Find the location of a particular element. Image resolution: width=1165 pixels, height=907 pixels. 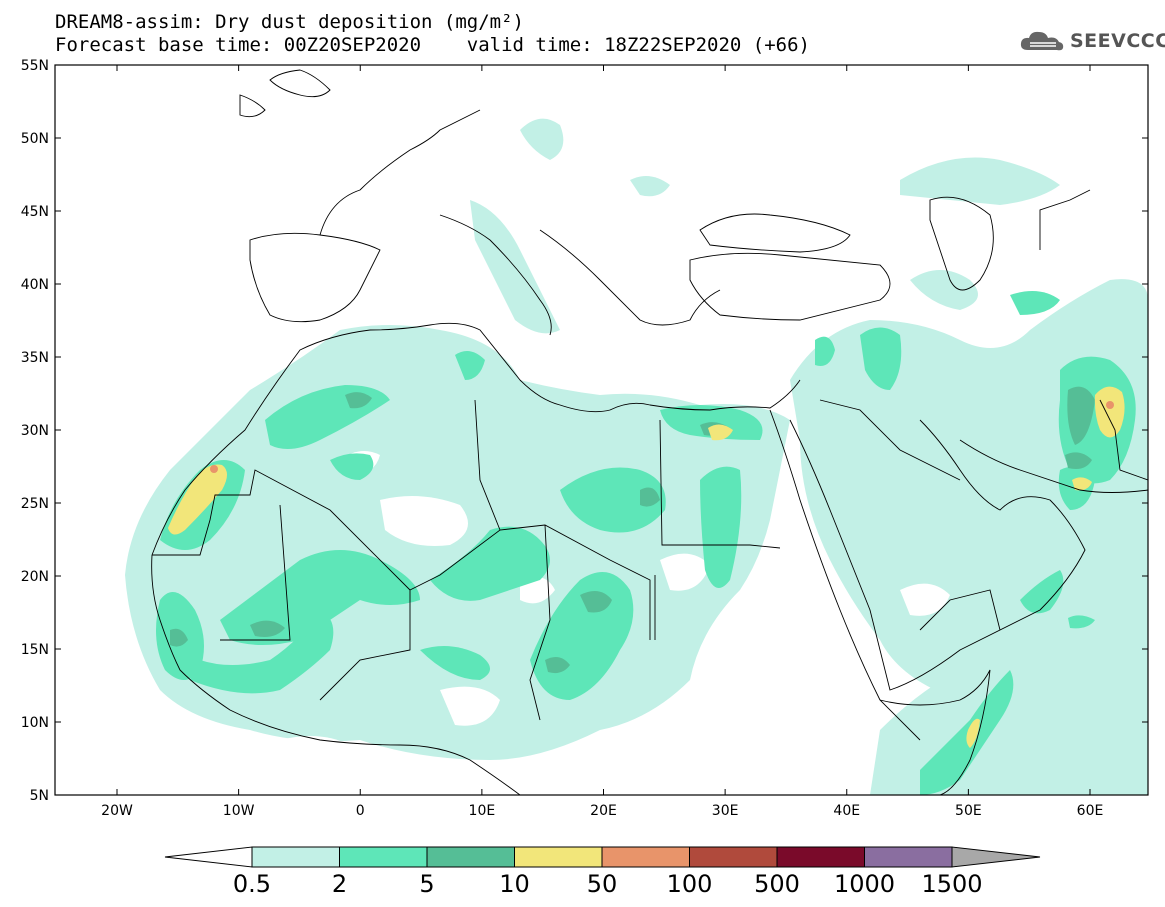

lat-label: 30N is located at coordinates (35, 431).